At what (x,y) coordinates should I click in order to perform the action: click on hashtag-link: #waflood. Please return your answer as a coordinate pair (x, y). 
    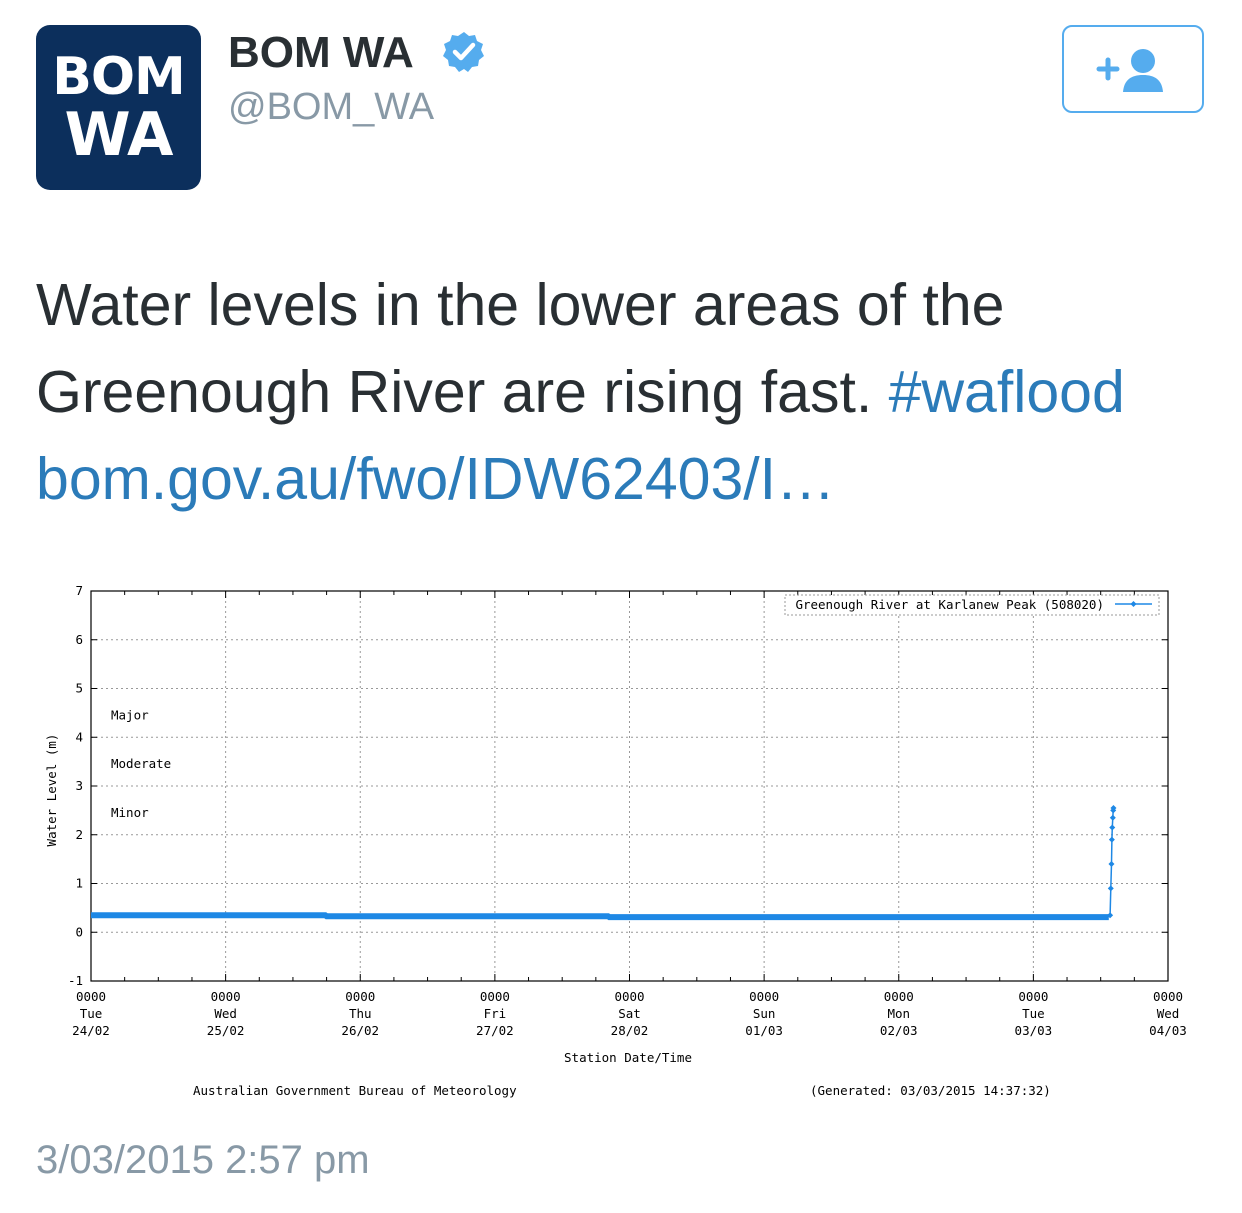
    Looking at the image, I should click on (1006, 392).